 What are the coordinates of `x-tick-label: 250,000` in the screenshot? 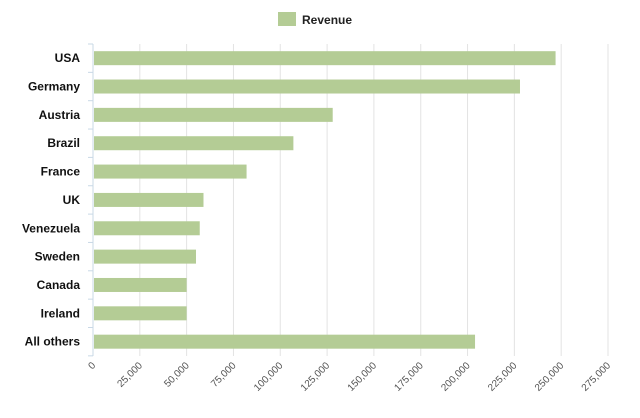 It's located at (550, 377).